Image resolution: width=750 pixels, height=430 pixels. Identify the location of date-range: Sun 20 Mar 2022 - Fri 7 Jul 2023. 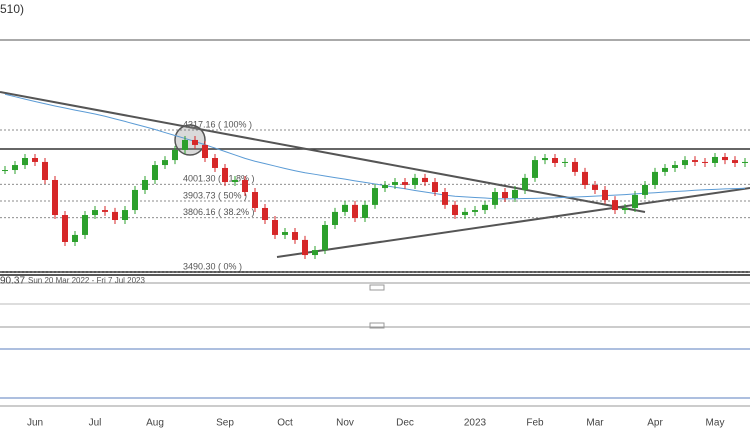
(87, 280).